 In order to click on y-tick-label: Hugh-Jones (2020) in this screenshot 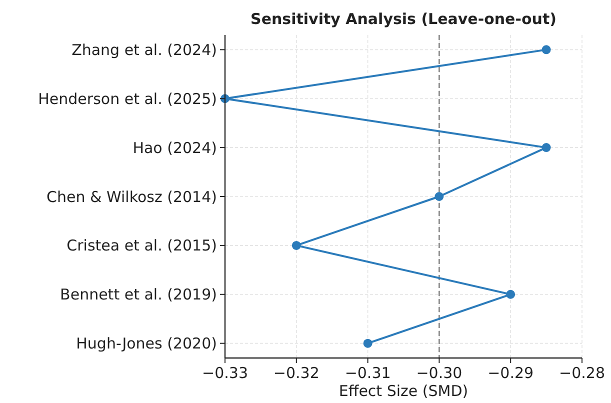, I will do `click(146, 343)`.